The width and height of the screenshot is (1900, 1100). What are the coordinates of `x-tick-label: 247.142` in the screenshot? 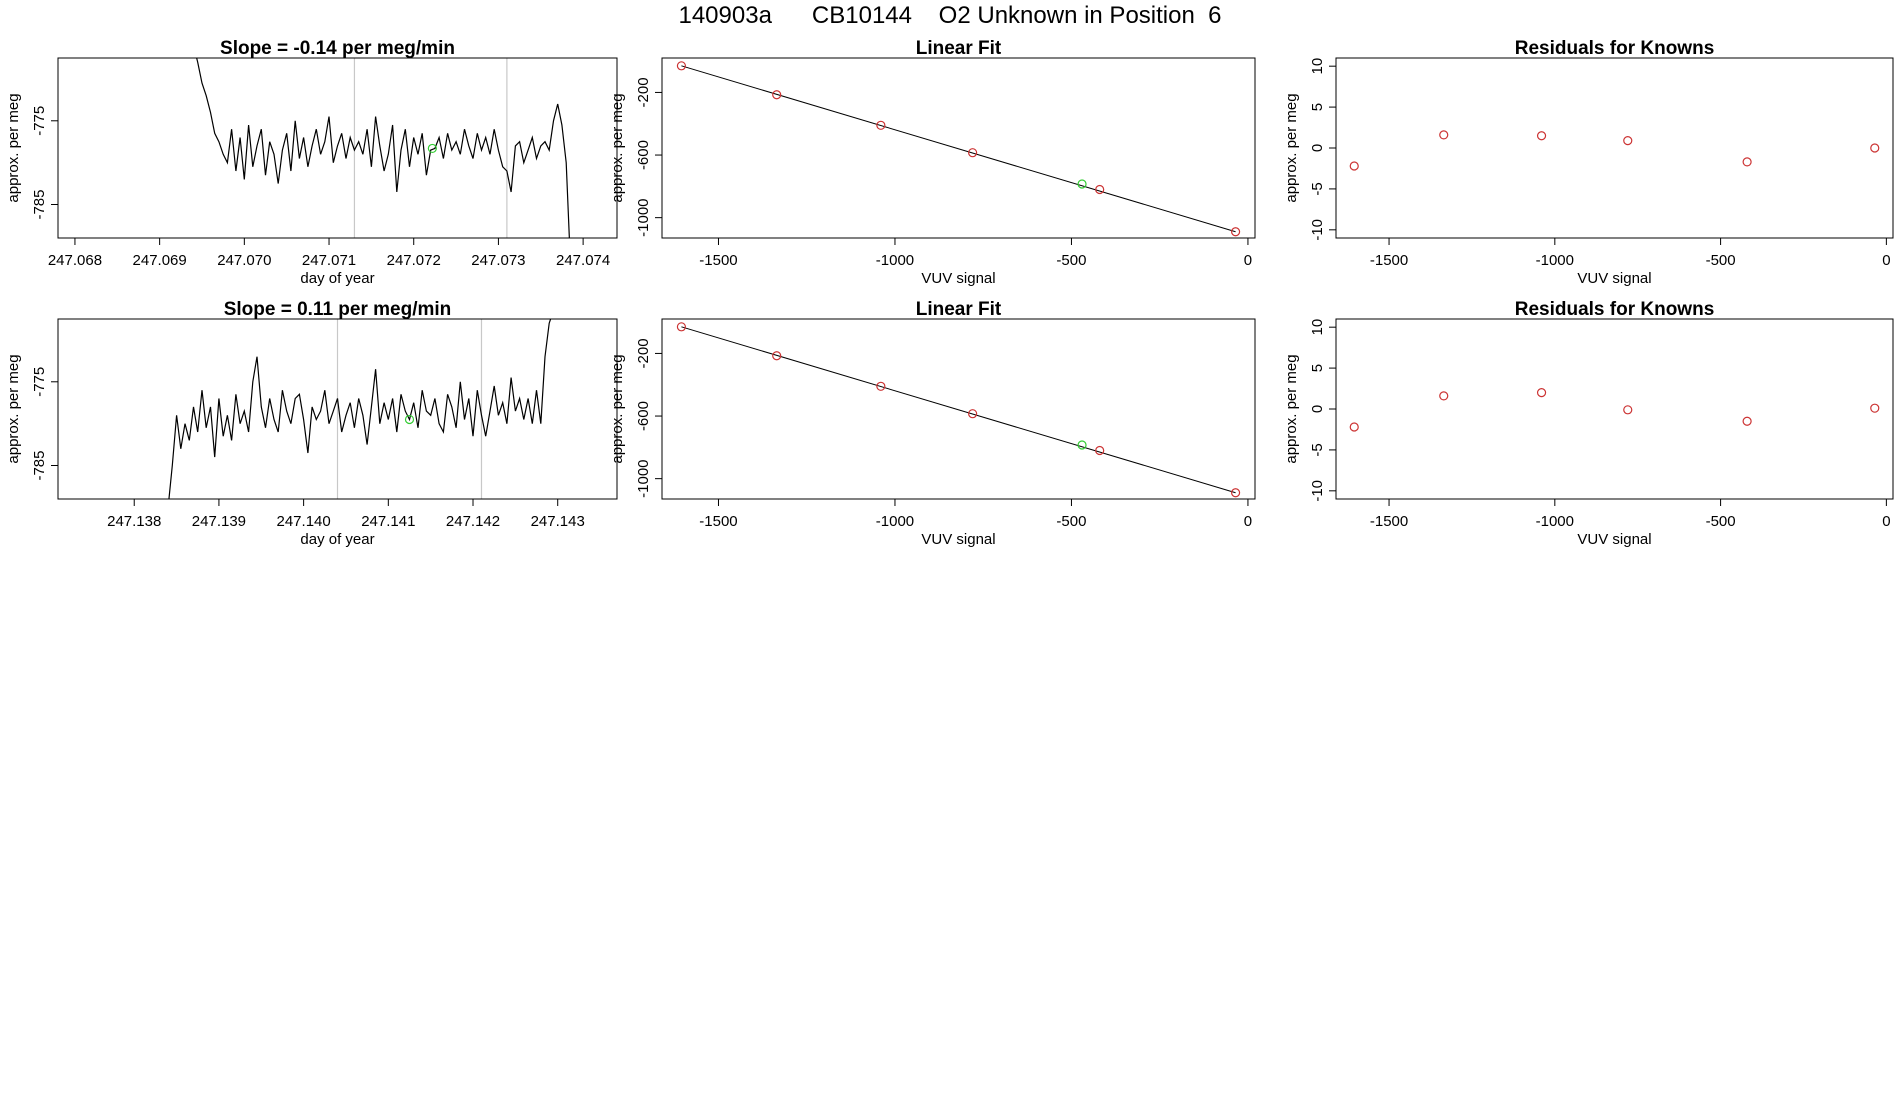 It's located at (473, 521).